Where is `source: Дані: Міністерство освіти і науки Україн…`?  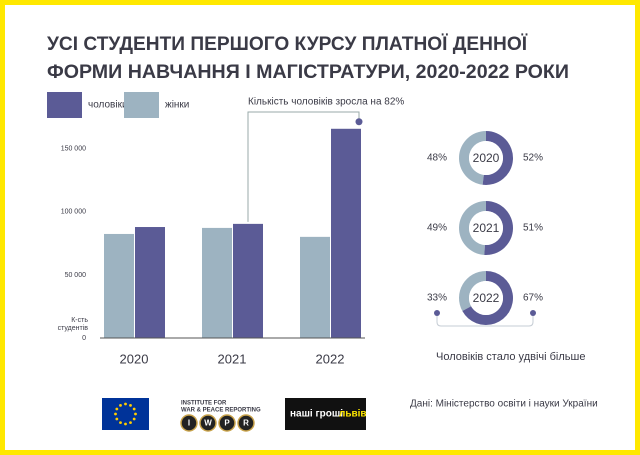
source: Дані: Міністерство освіти і науки Україн… is located at coordinates (504, 404).